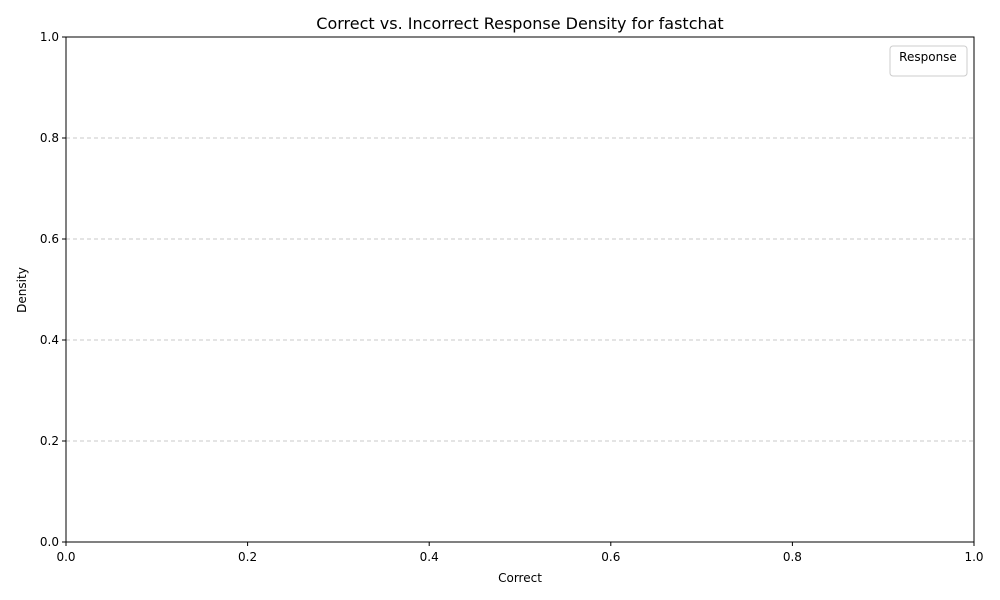 The width and height of the screenshot is (1000, 600). I want to click on y-tick-label: 0.2, so click(49, 441).